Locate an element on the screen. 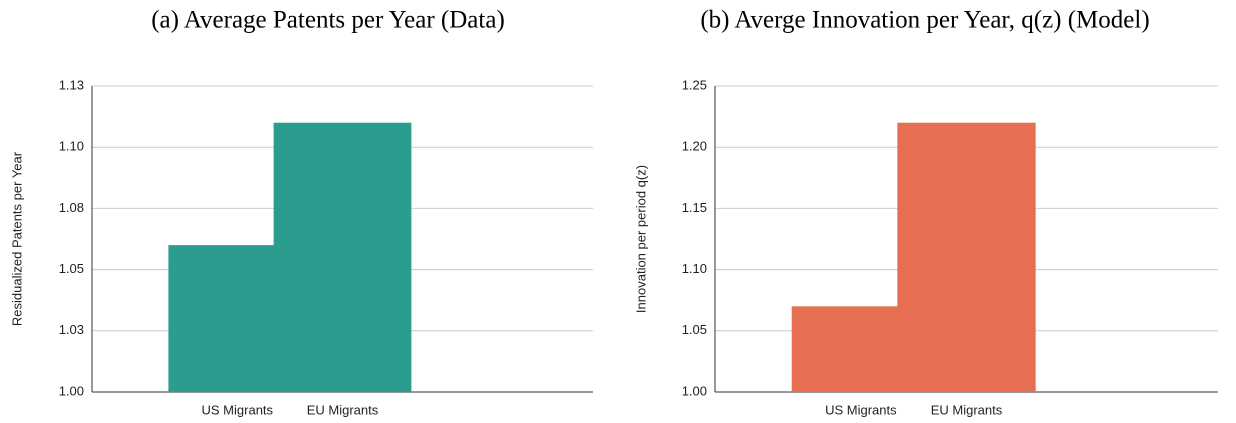  y-tick-label: 1.25 is located at coordinates (694, 84).